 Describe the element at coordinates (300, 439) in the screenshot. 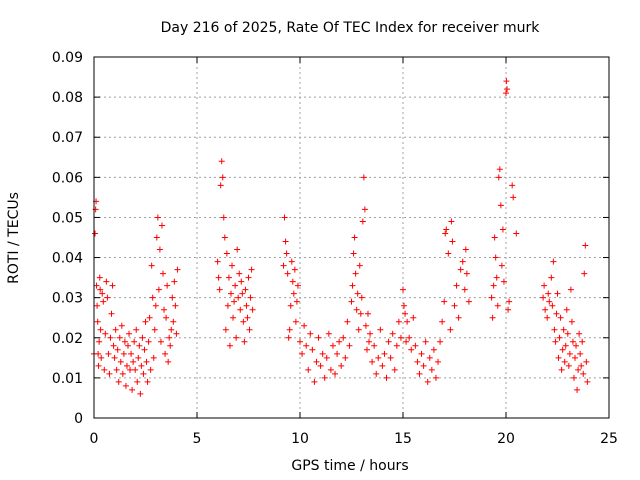

I see `x-tick-label: 10` at that location.